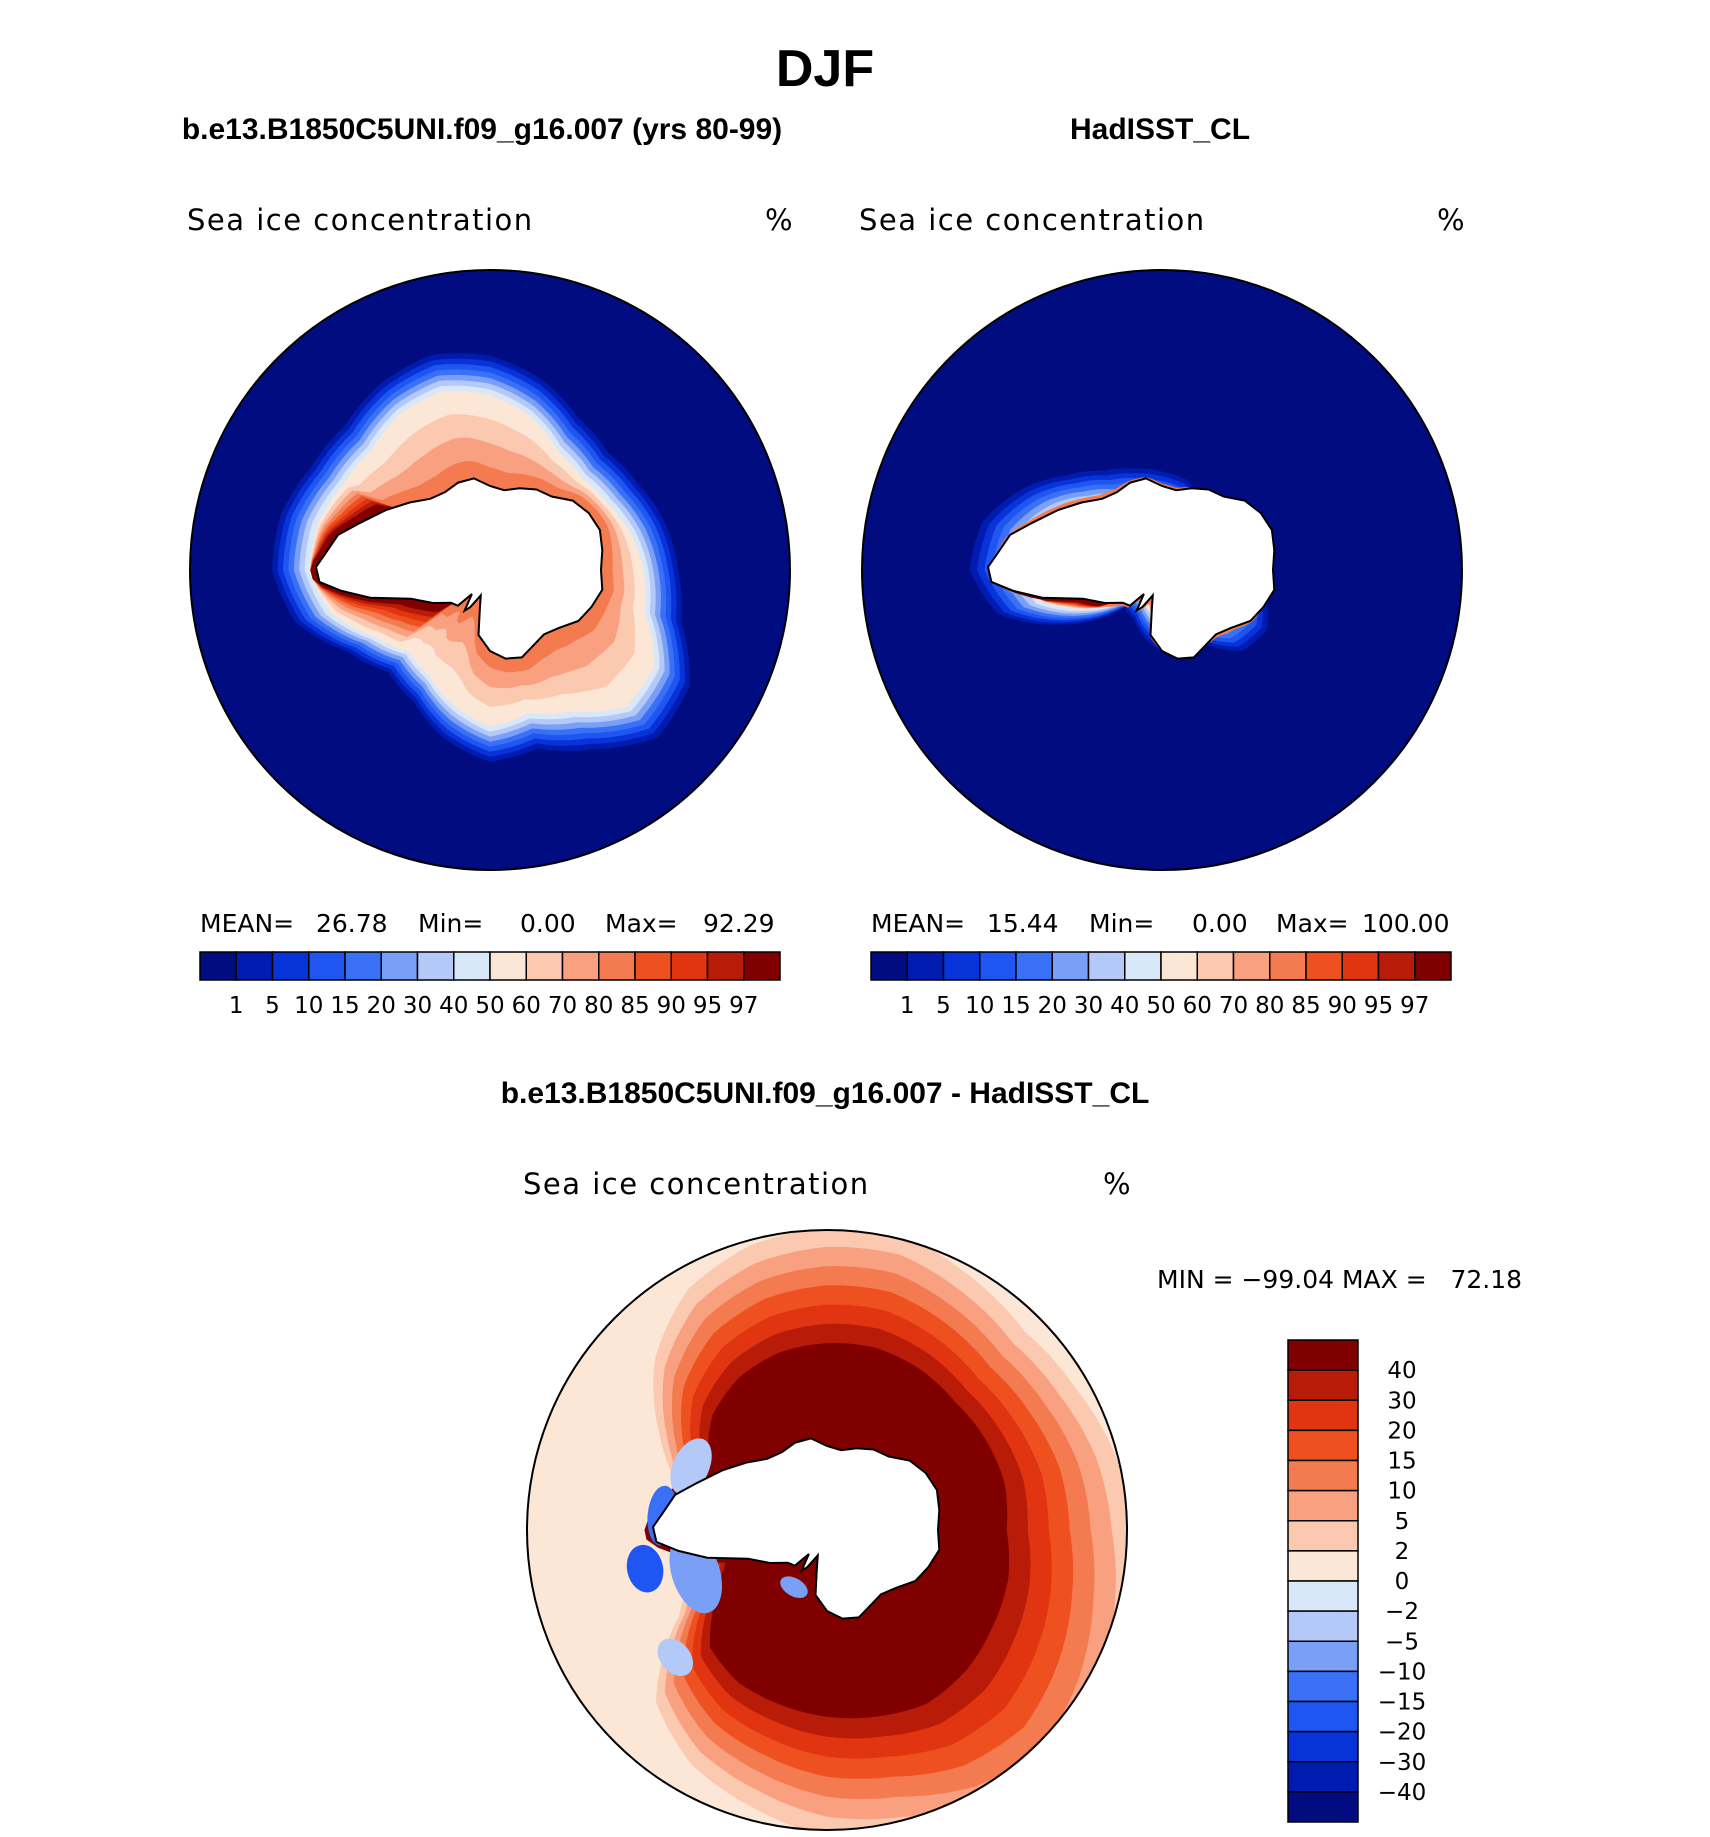 Image resolution: width=1710 pixels, height=1837 pixels. What do you see at coordinates (489, 1006) in the screenshot?
I see `colorbar-tick-label: 50` at bounding box center [489, 1006].